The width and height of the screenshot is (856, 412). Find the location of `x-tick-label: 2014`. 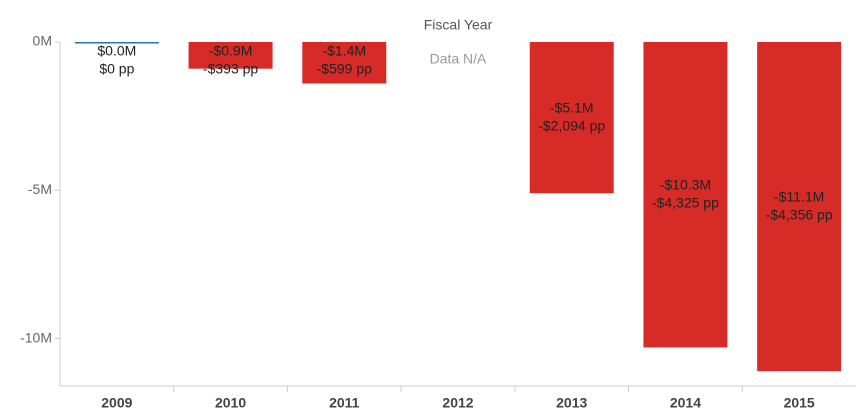

x-tick-label: 2014 is located at coordinates (685, 403).